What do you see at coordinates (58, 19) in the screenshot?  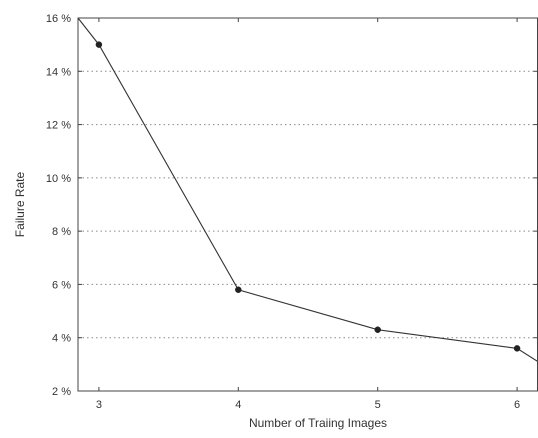 I see `y-tick-label: 16 %` at bounding box center [58, 19].